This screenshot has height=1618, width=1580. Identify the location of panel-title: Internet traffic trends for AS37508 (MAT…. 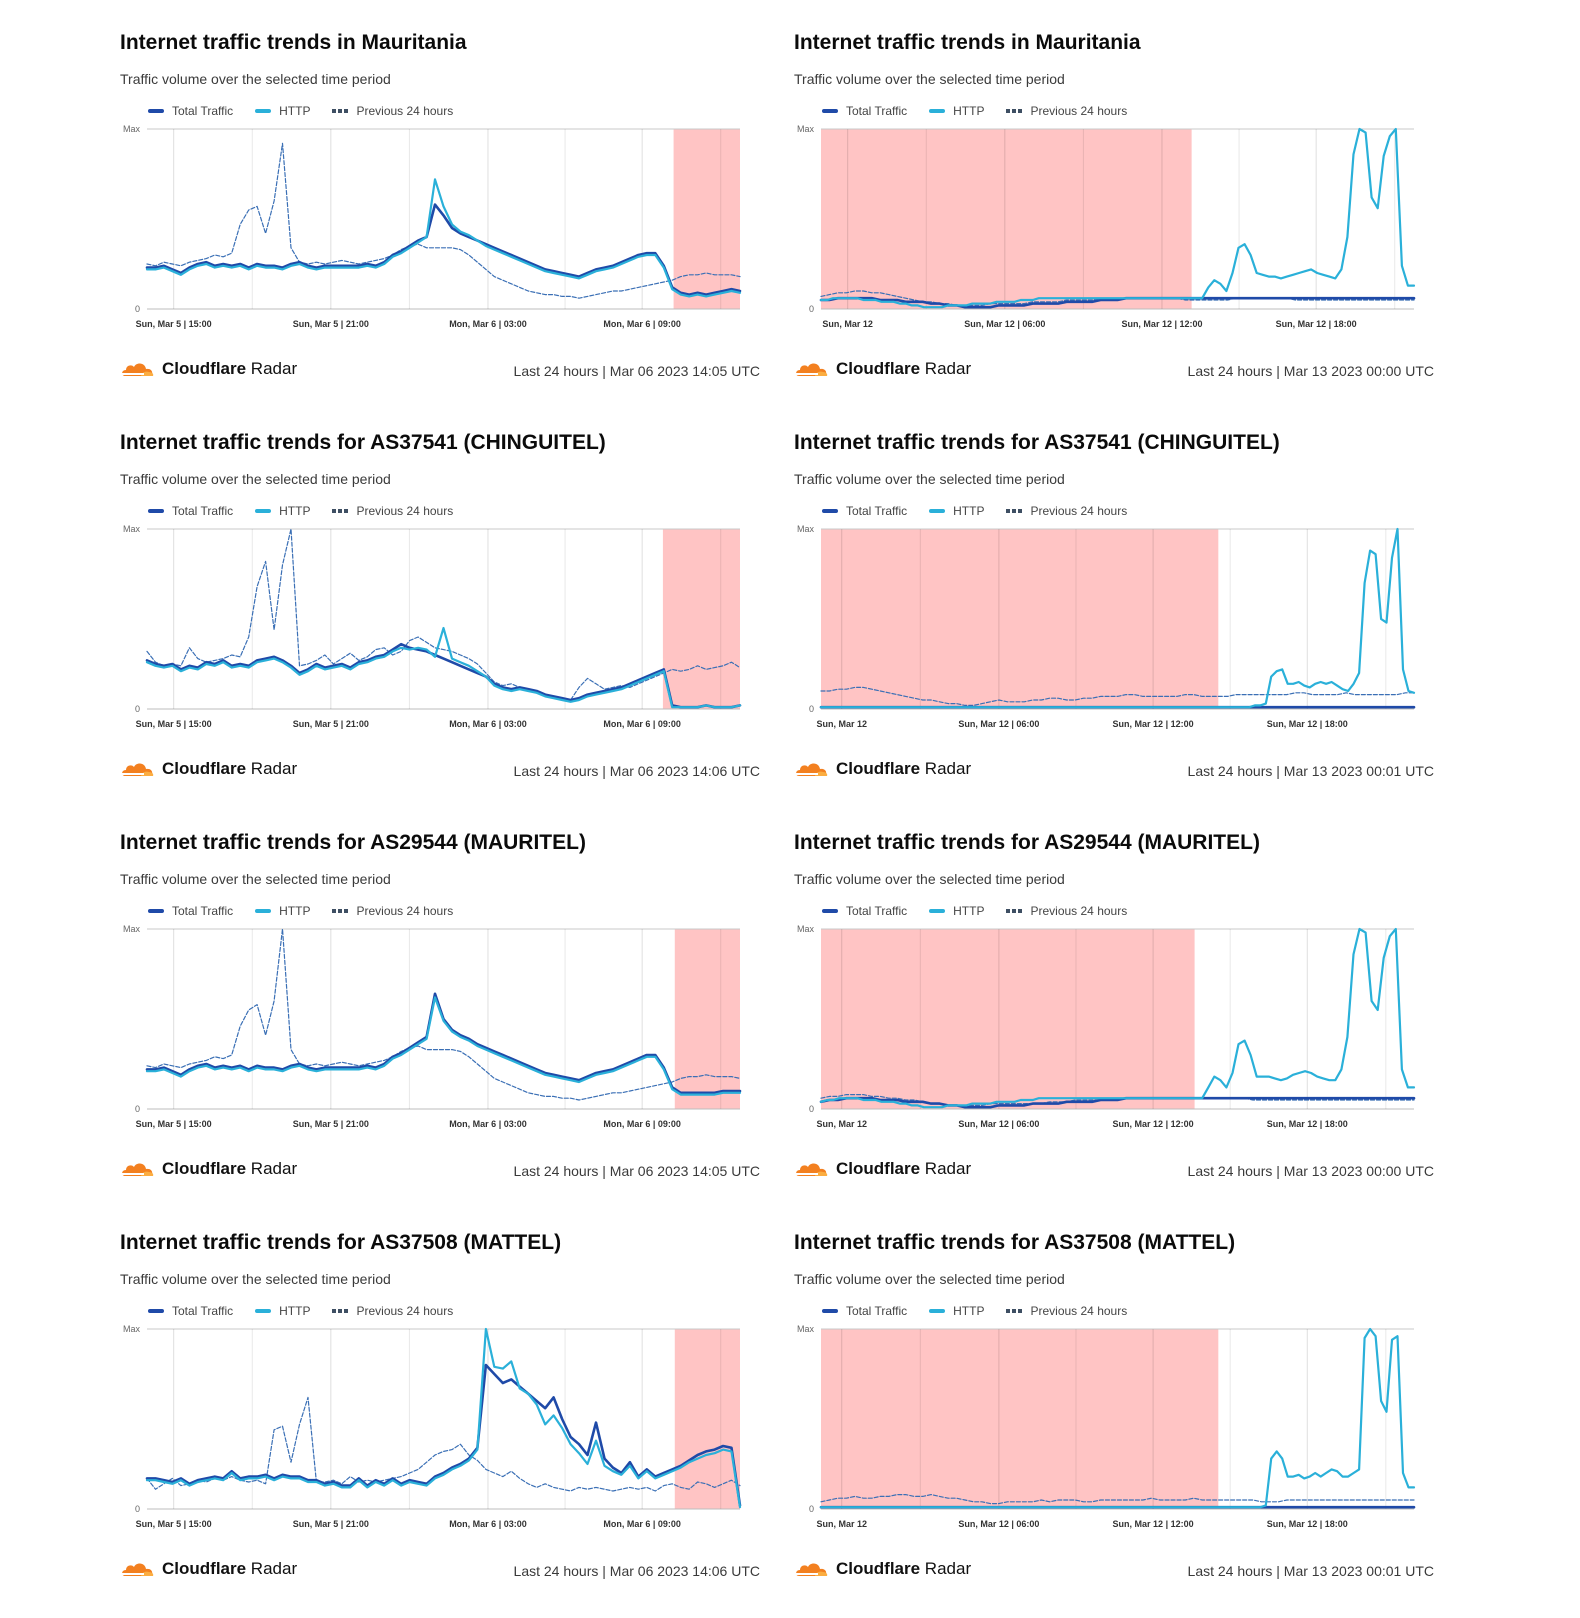
(341, 1242).